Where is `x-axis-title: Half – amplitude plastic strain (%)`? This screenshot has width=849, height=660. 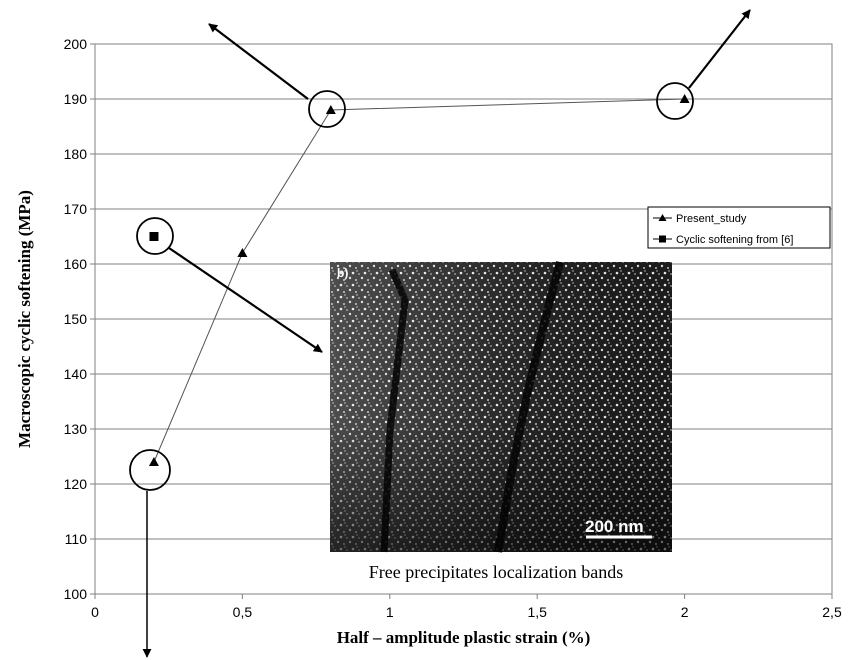 x-axis-title: Half – amplitude plastic strain (%) is located at coordinates (464, 637).